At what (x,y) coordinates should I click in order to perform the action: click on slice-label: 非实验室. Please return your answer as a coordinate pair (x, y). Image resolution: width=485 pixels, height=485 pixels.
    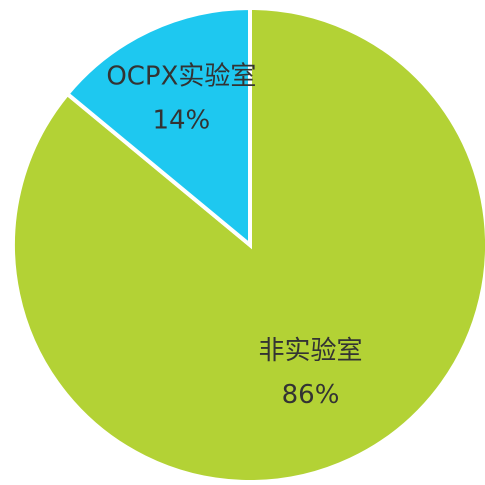
    Looking at the image, I should click on (311, 351).